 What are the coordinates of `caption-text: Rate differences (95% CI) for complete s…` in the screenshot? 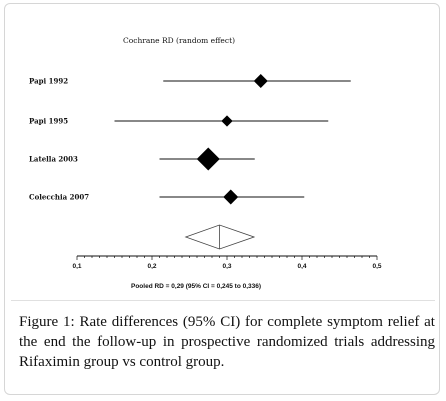 It's located at (227, 342).